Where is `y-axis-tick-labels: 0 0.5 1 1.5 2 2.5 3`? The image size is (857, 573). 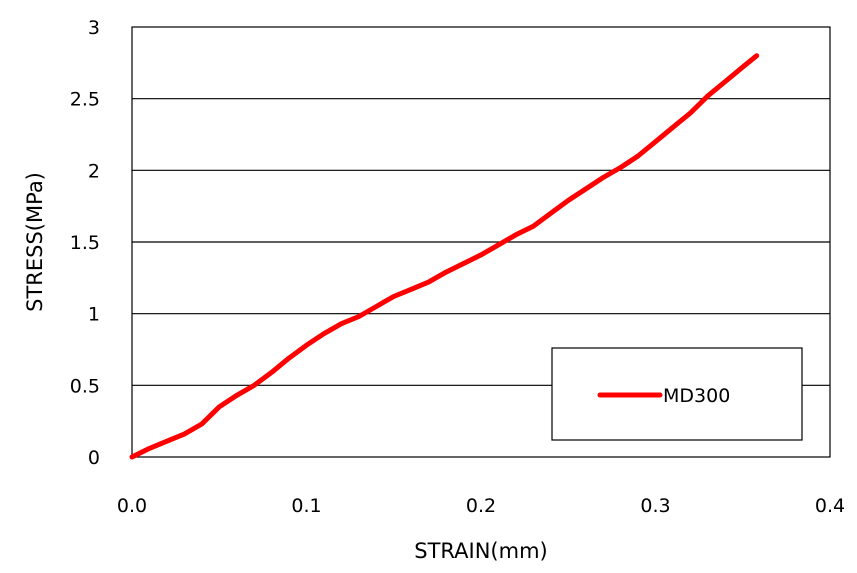 y-axis-tick-labels: 0 0.5 1 1.5 2 2.5 3 is located at coordinates (85, 243).